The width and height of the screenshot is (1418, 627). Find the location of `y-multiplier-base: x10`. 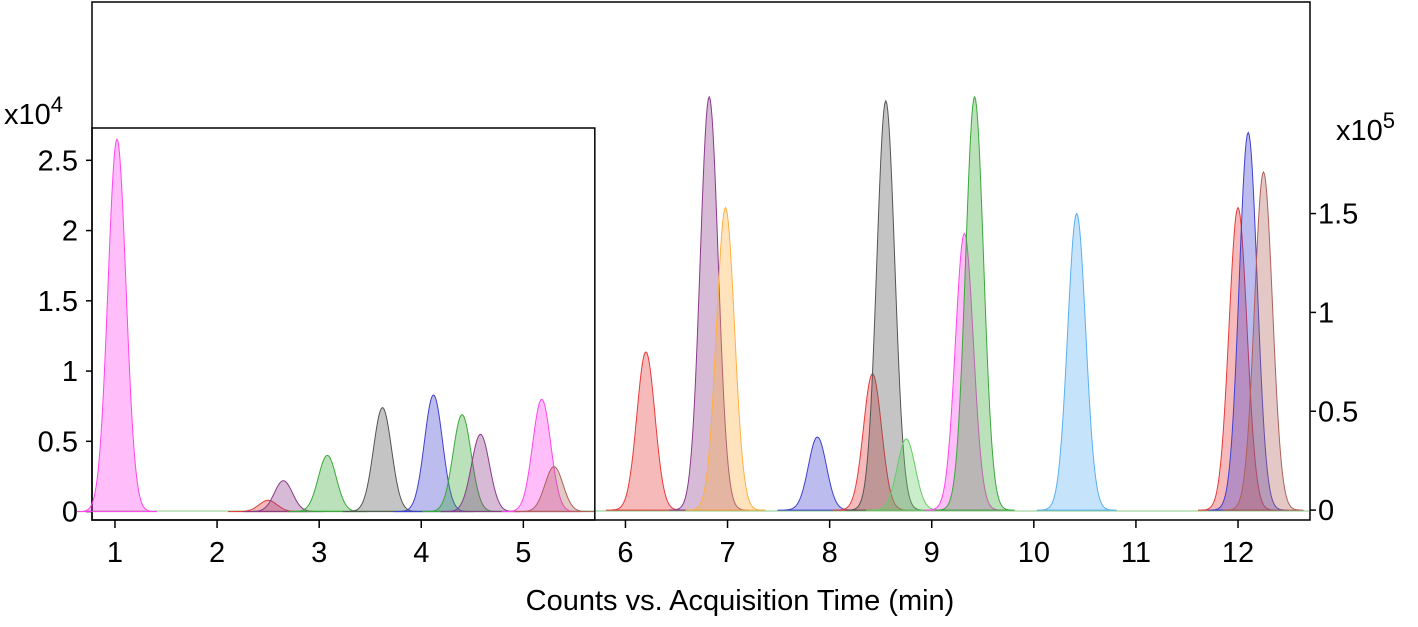

y-multiplier-base: x10 is located at coordinates (27, 115).